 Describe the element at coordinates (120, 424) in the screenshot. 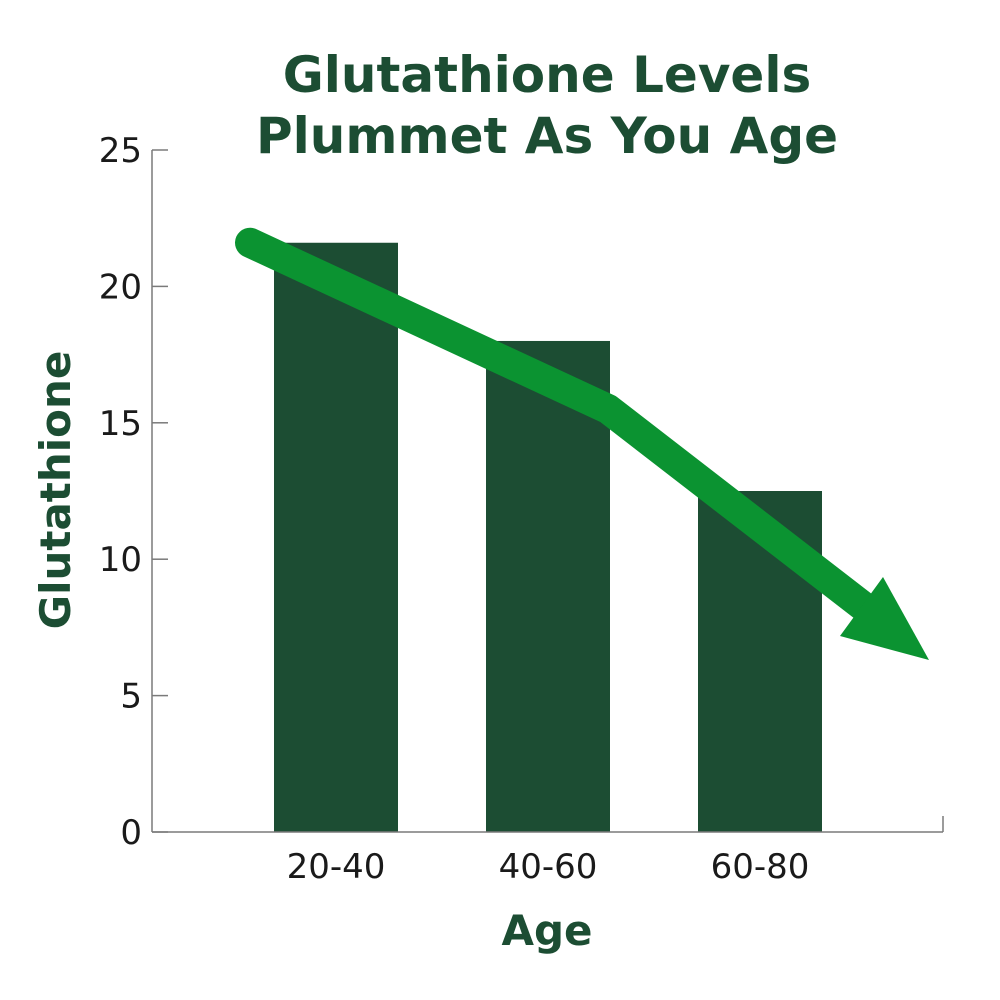

I see `y-tick-label-15: 15` at that location.